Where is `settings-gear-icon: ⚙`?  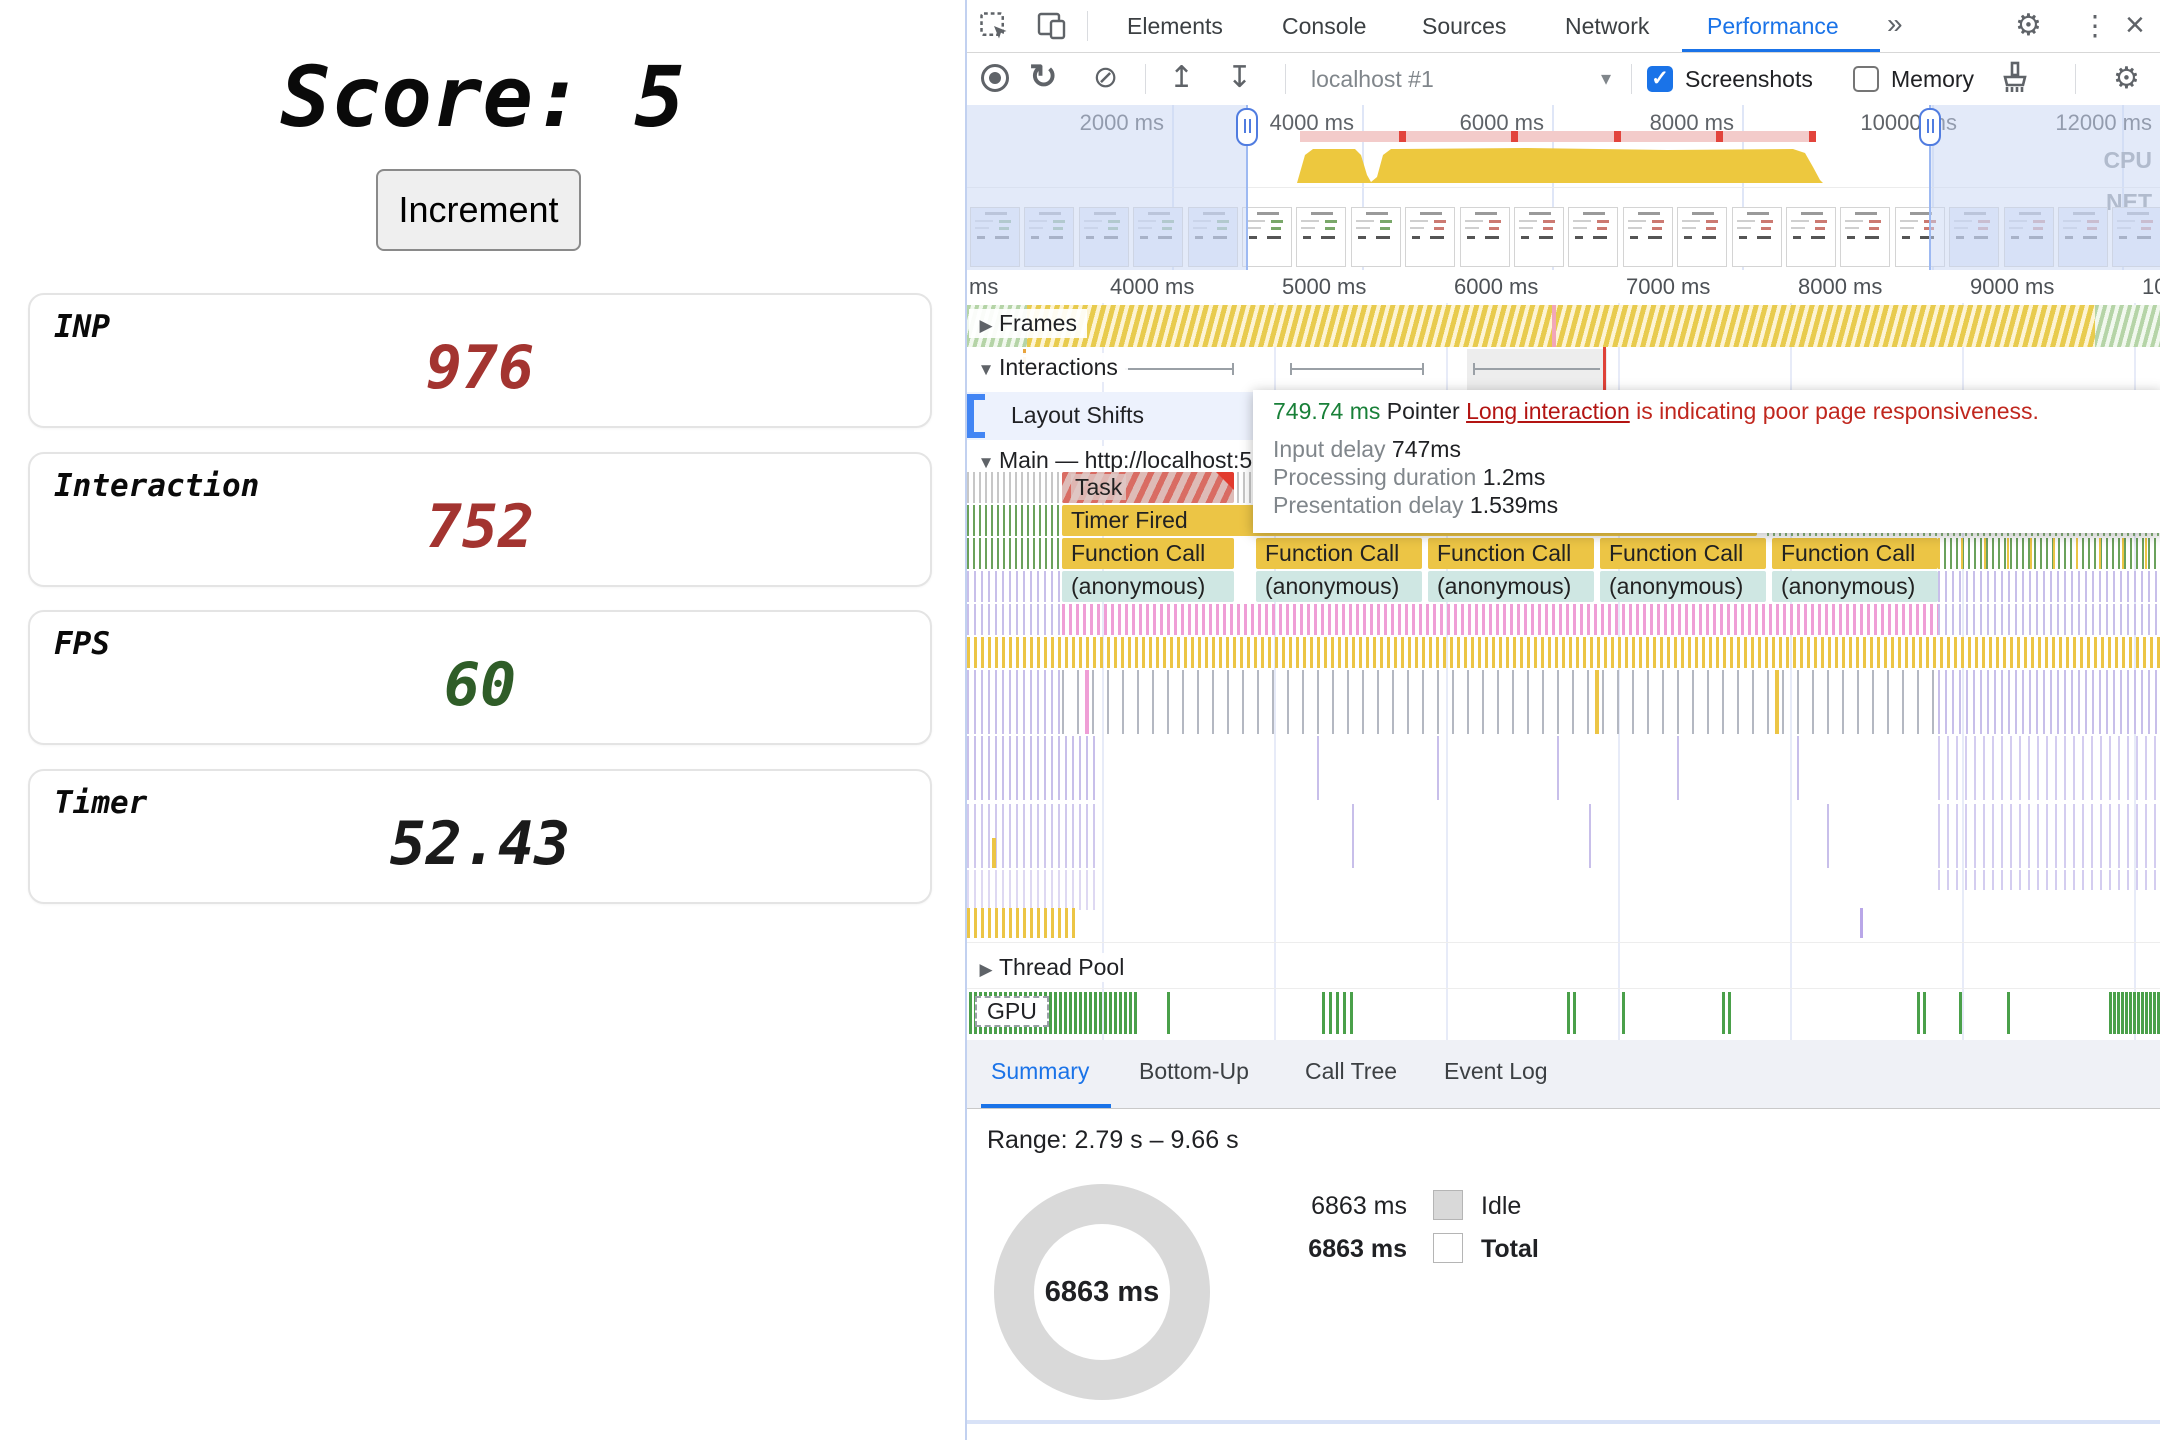
settings-gear-icon: ⚙ is located at coordinates (2028, 25).